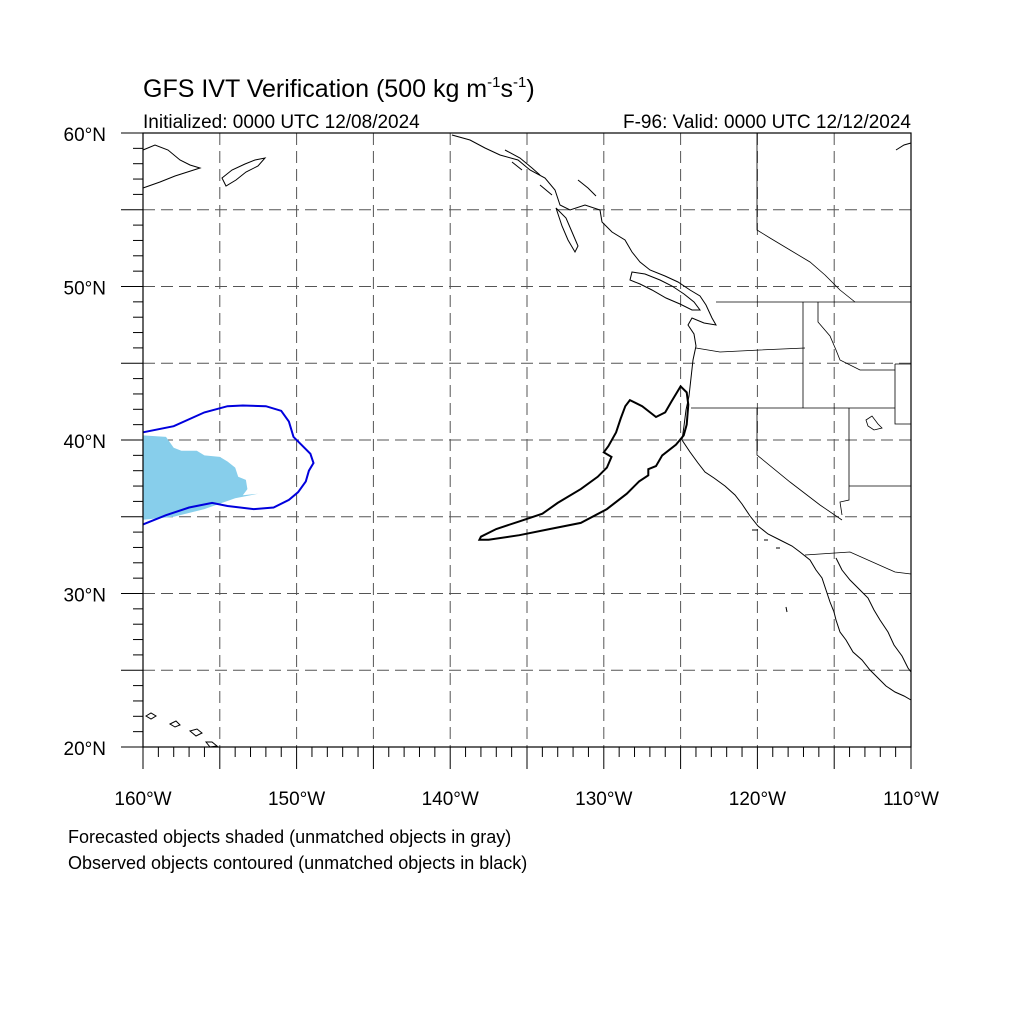  I want to click on coastline-kodiak, so click(244, 172).